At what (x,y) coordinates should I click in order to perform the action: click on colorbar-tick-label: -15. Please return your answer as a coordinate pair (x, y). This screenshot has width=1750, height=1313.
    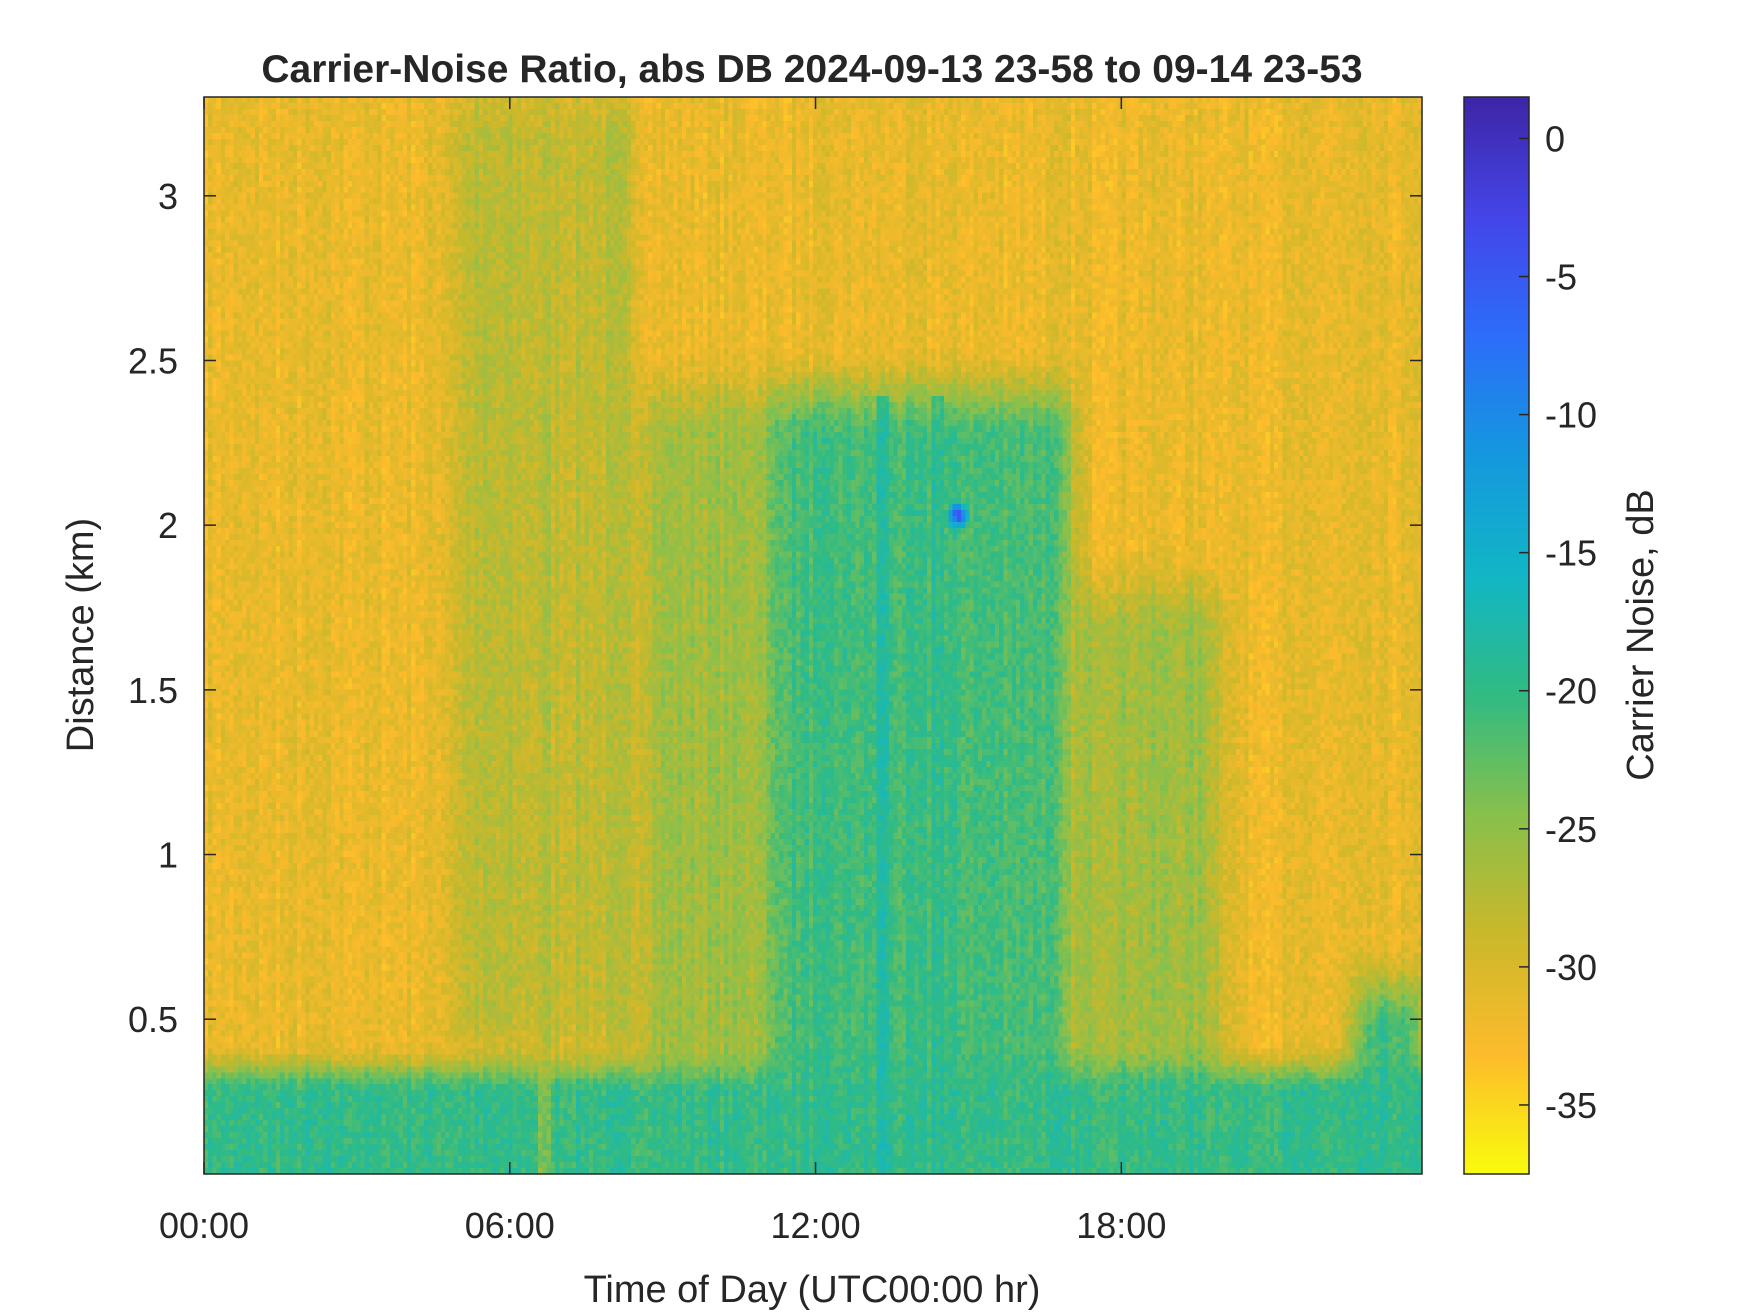
    Looking at the image, I should click on (1571, 553).